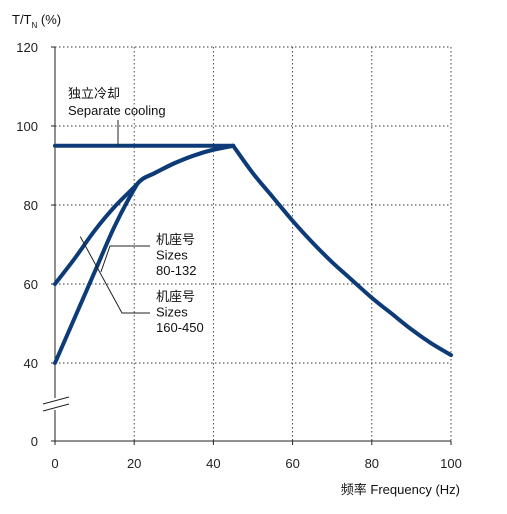  I want to click on axis-break-gap, so click(56, 404).